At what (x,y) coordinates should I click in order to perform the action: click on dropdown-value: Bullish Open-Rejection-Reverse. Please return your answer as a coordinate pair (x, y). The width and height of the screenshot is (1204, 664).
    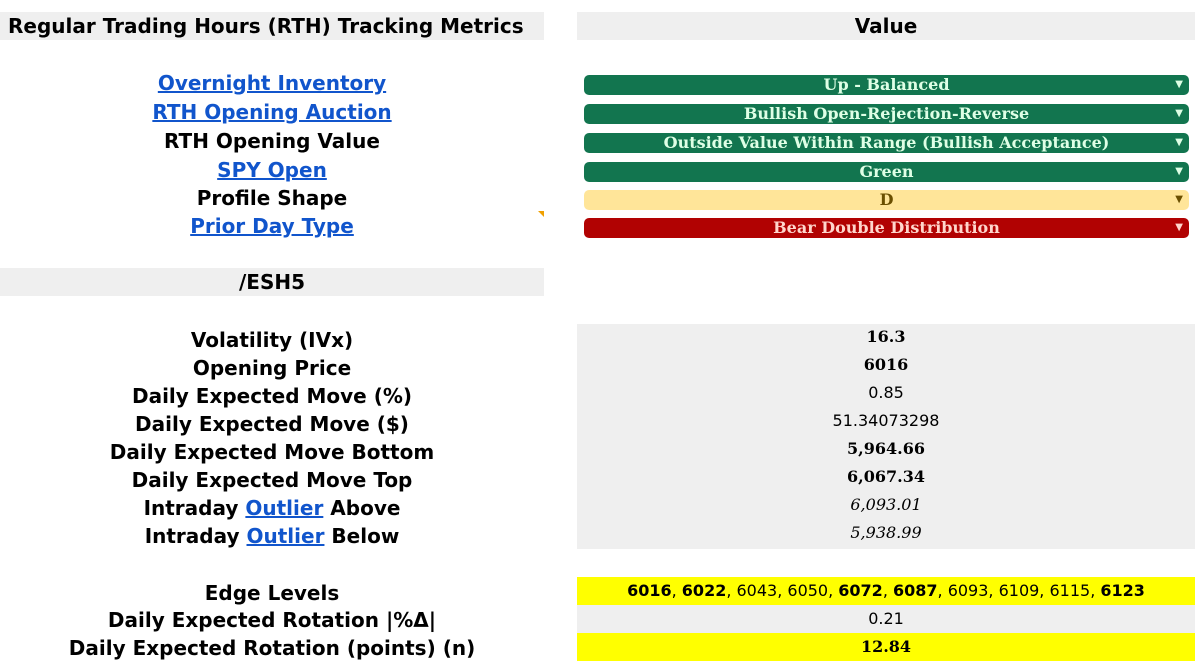
    Looking at the image, I should click on (886, 113).